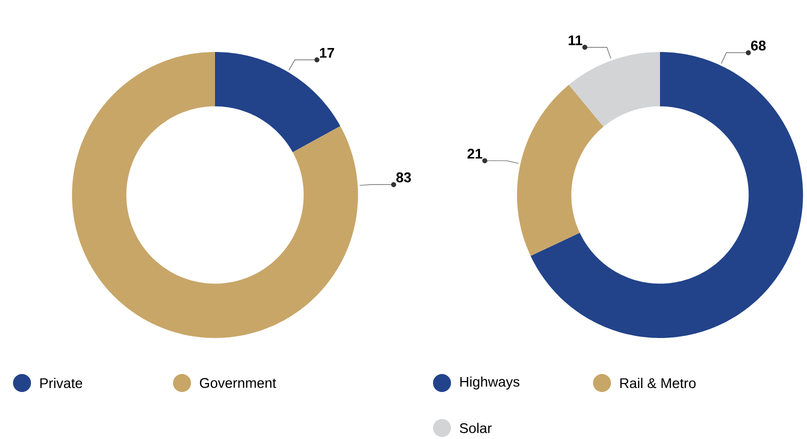 This screenshot has width=807, height=439. I want to click on legend-label: Highways, so click(490, 383).